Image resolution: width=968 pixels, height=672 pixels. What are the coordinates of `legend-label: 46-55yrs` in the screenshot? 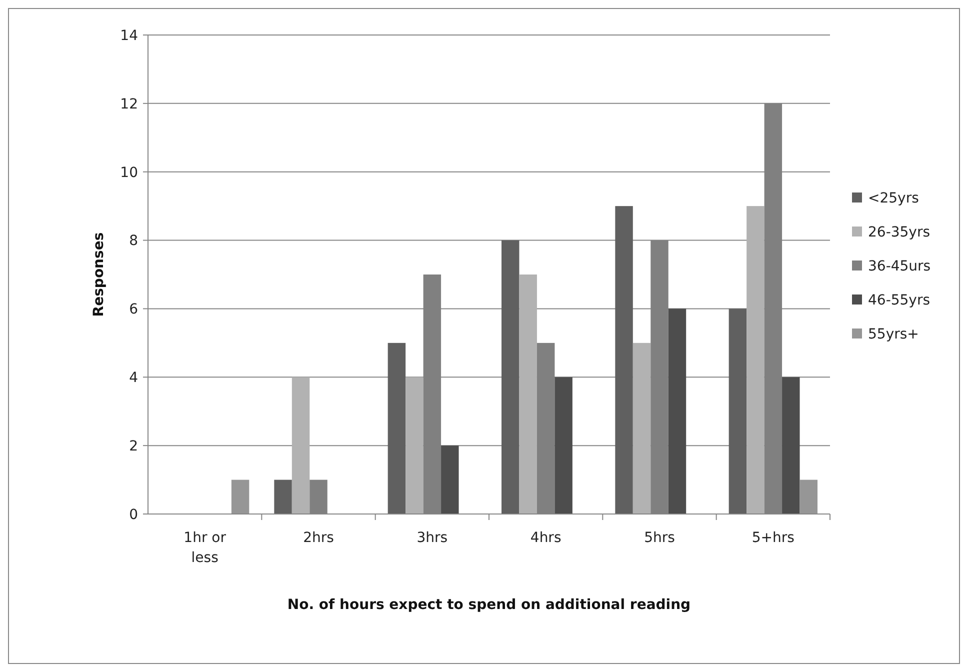 It's located at (899, 300).